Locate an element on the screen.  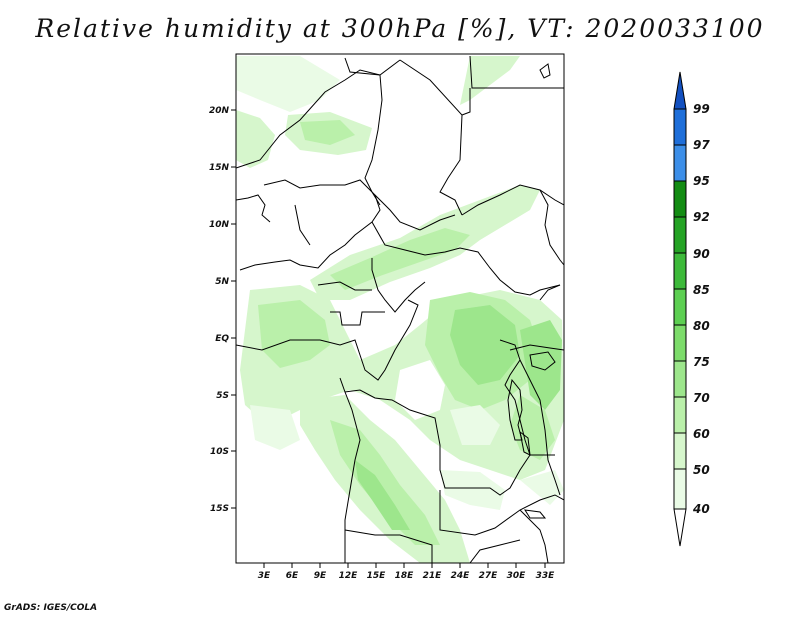
lon-label: 3E is located at coordinates (264, 576).